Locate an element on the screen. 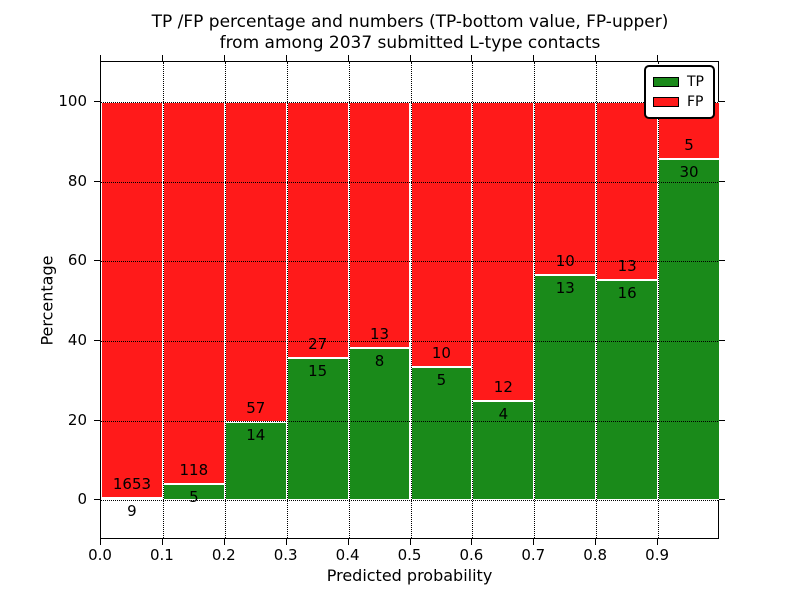 This screenshot has width=800, height=600. fp-count-label: 1653 is located at coordinates (132, 484).